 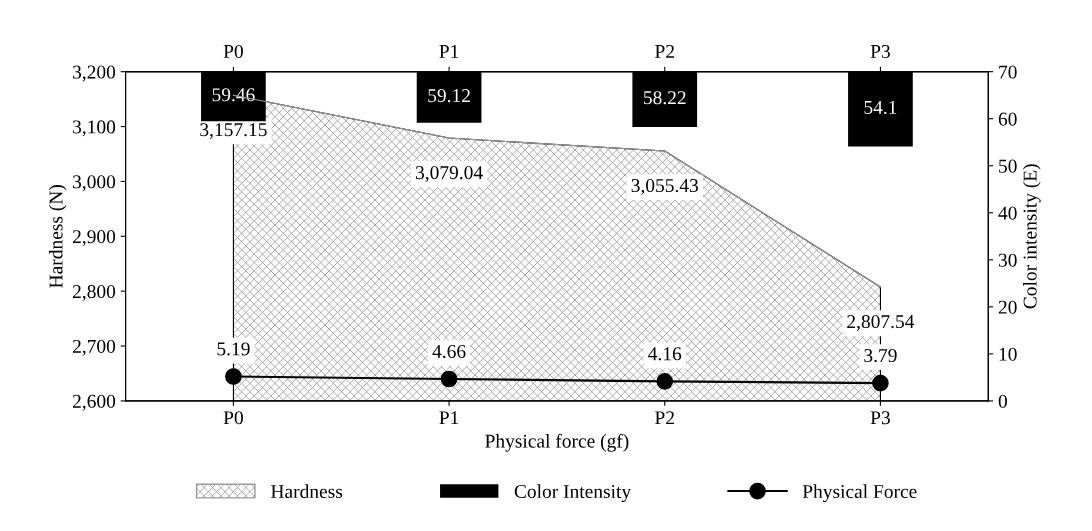 What do you see at coordinates (1008, 166) in the screenshot?
I see `y2-tick-label: 50` at bounding box center [1008, 166].